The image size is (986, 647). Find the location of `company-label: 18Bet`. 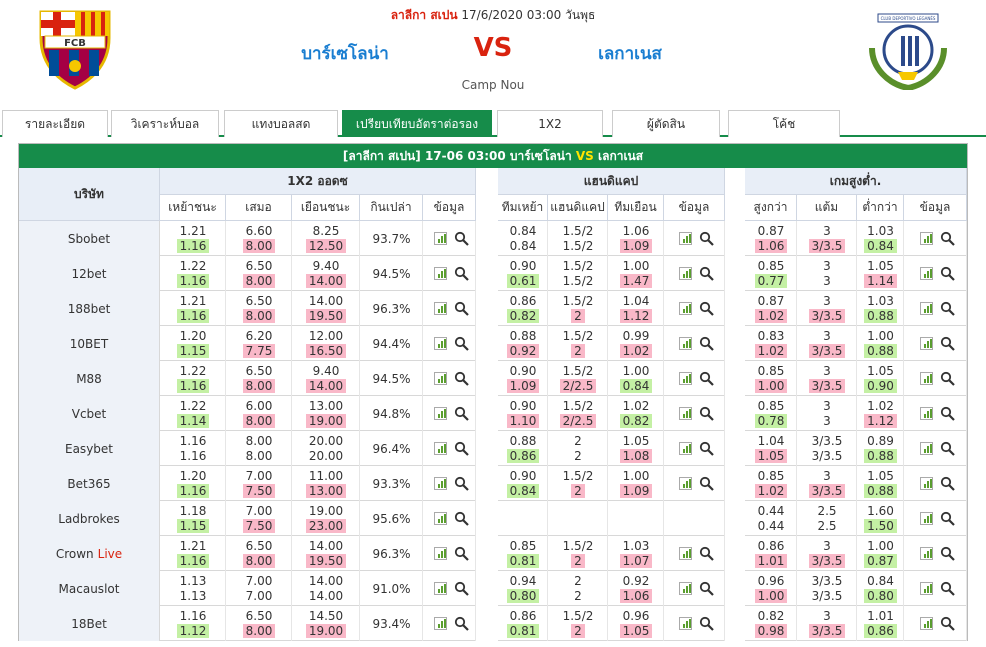

company-label: 18Bet is located at coordinates (89, 623).